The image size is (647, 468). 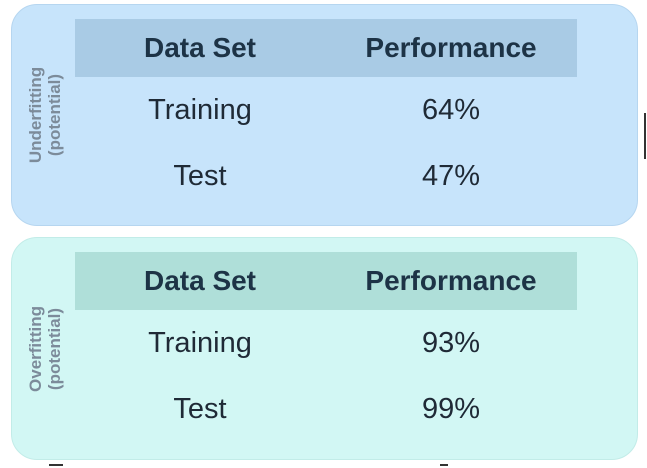 I want to click on overfitting-label-title: Overfitting, so click(x=36, y=348).